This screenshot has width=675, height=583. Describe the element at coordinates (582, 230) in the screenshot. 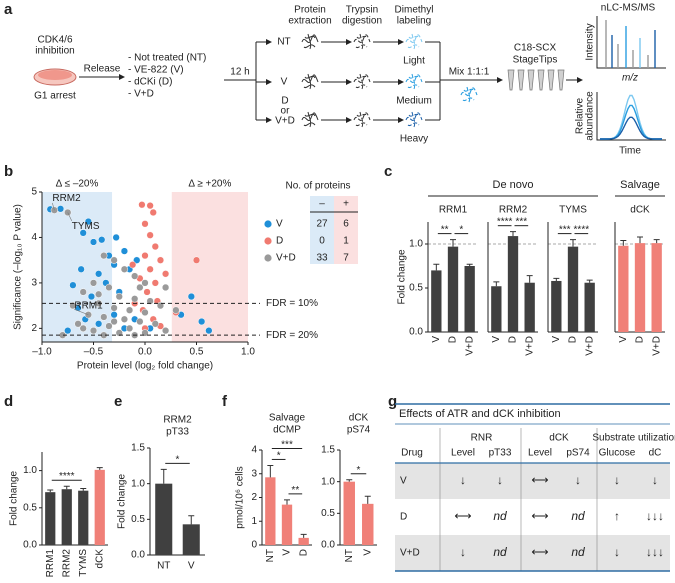

I see `significance-label: ****` at that location.